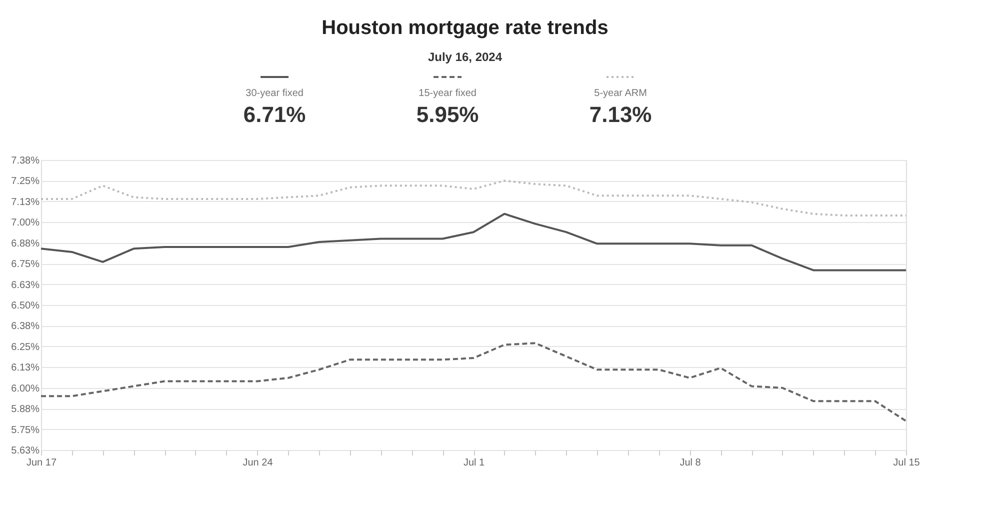 This screenshot has width=987, height=520. What do you see at coordinates (25, 285) in the screenshot?
I see `y-tick-label: 6.63%` at bounding box center [25, 285].